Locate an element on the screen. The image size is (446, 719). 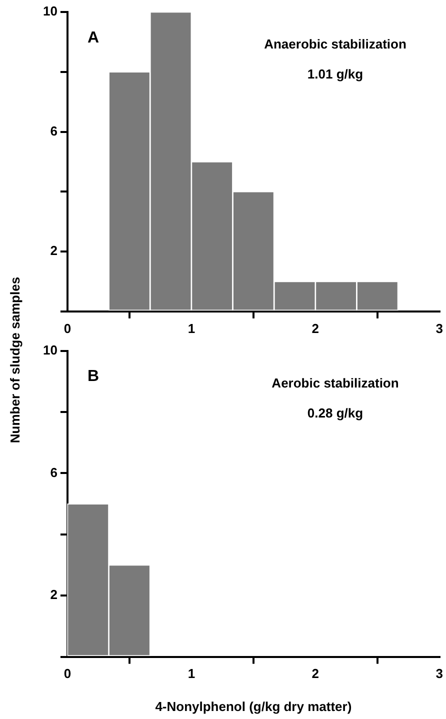
annotation: 0.28 g/kg is located at coordinates (335, 412).